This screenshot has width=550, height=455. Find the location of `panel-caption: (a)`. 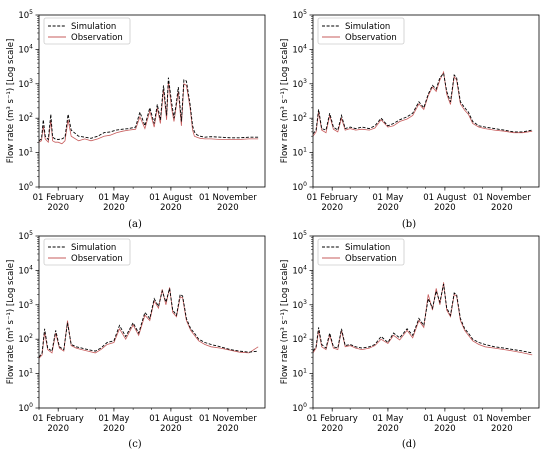

panel-caption: (a) is located at coordinates (135, 224).